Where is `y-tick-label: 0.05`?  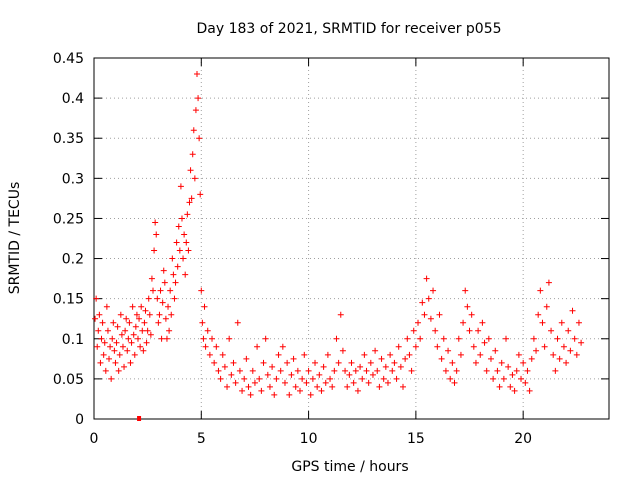
y-tick-label: 0.05 is located at coordinates (68, 380).